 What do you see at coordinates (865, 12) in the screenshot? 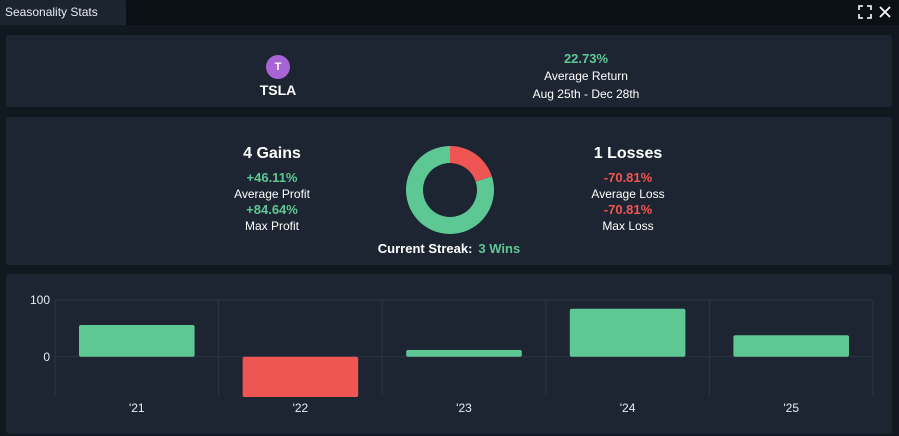
I see `expand-icon` at bounding box center [865, 12].